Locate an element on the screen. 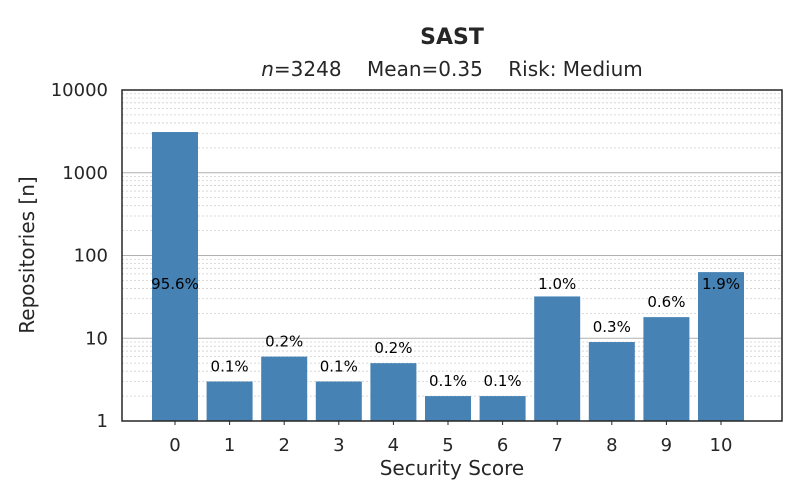  y-tick-labels: 1 10 100 1000 10000 is located at coordinates (79, 256).